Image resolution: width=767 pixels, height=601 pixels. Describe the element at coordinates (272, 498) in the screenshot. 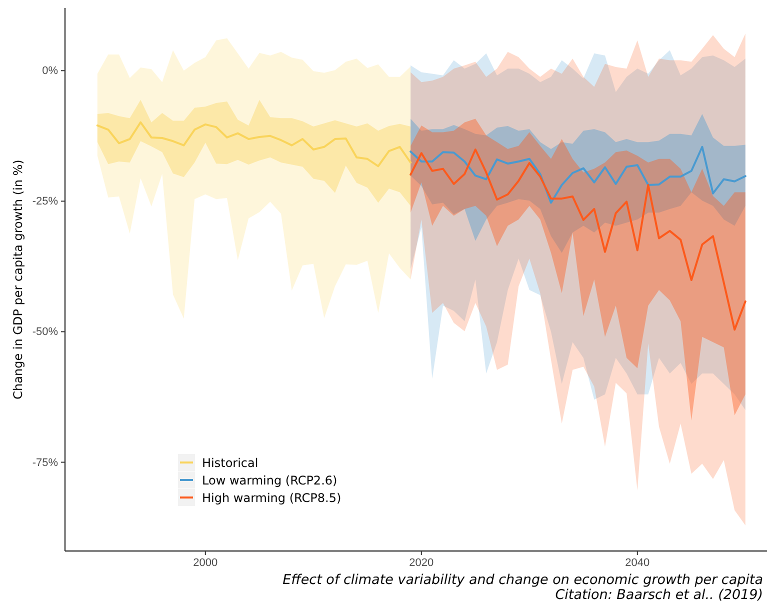

I see `legend-label: High warming (RCP8.5)` at that location.